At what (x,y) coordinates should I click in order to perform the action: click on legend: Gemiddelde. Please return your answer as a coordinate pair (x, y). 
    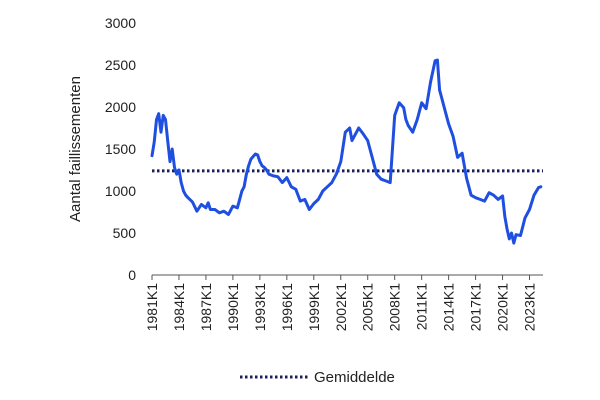
    Looking at the image, I should click on (317, 377).